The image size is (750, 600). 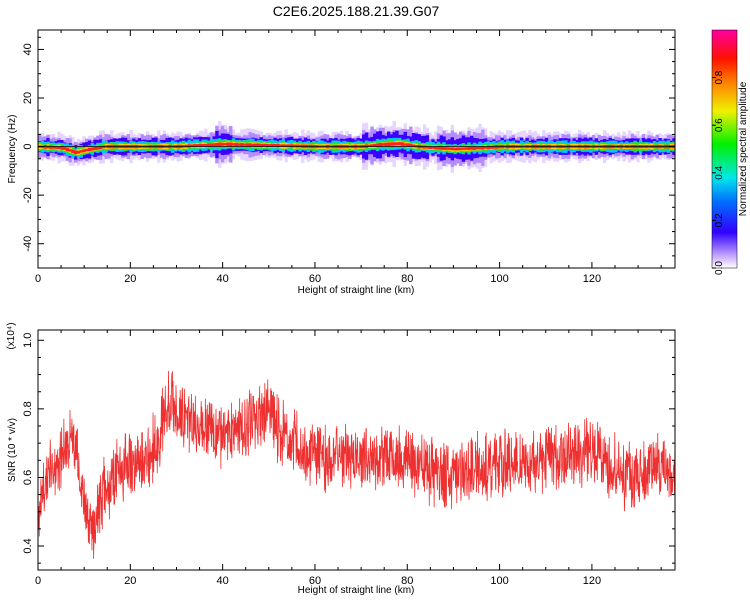 What do you see at coordinates (499, 279) in the screenshot?
I see `x-tick-label: 100` at bounding box center [499, 279].